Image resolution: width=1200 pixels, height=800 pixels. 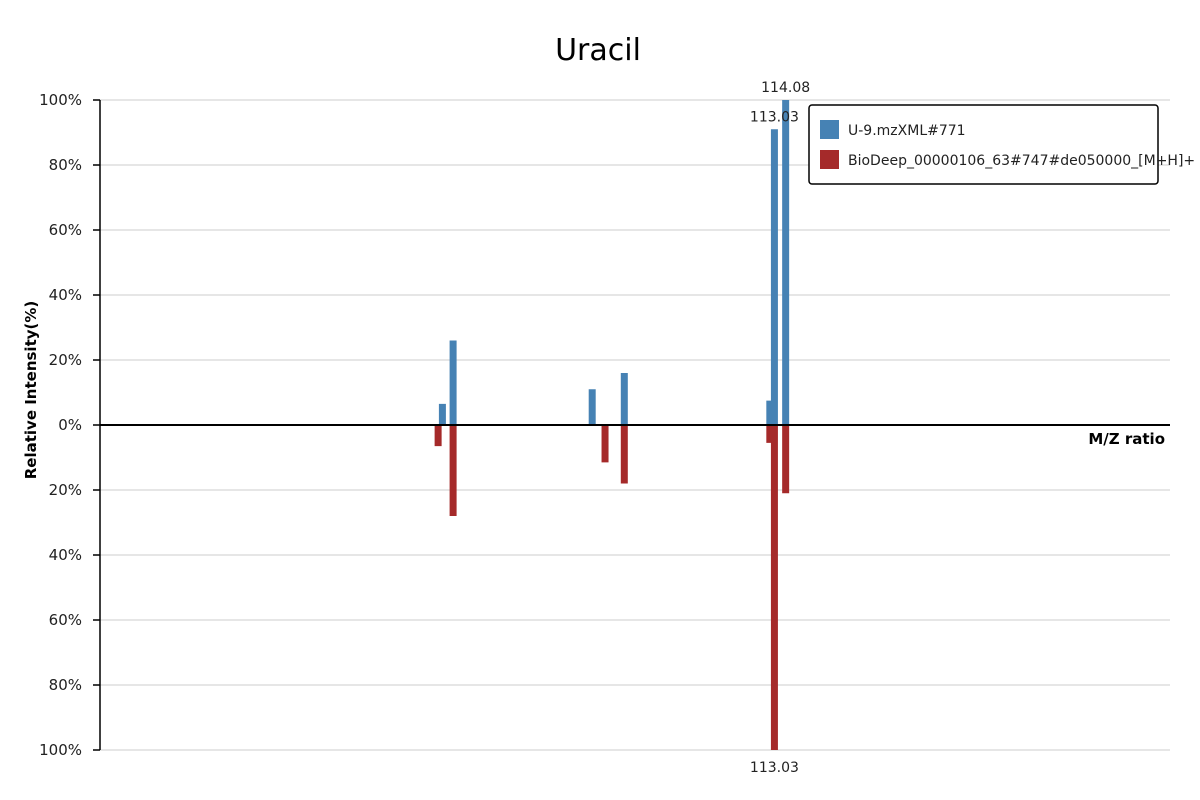 What do you see at coordinates (1126, 439) in the screenshot?
I see `x-axis-label: M/Z ratio` at bounding box center [1126, 439].